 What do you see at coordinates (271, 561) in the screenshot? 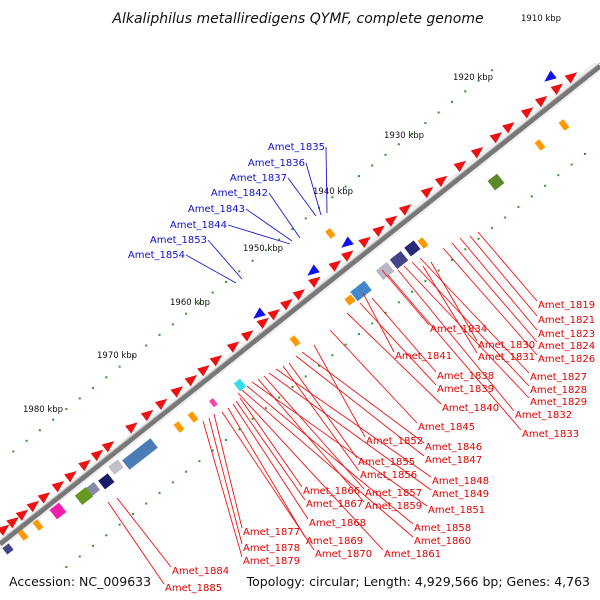
I see `inner-gene-label: Amet_1879` at bounding box center [271, 561].